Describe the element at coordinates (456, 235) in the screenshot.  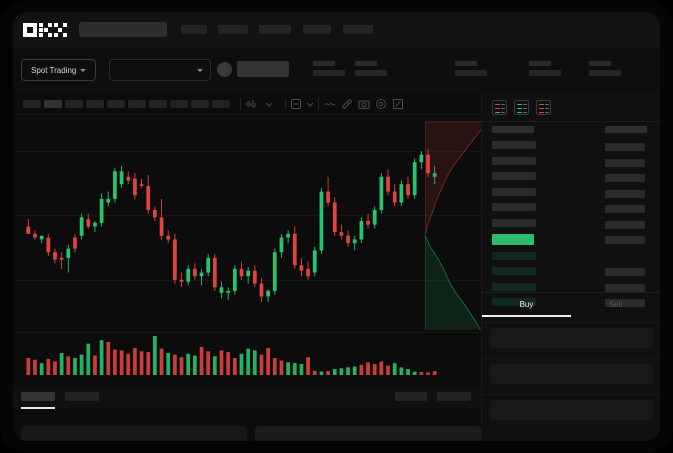
I see `depth-chart-overlay` at that location.